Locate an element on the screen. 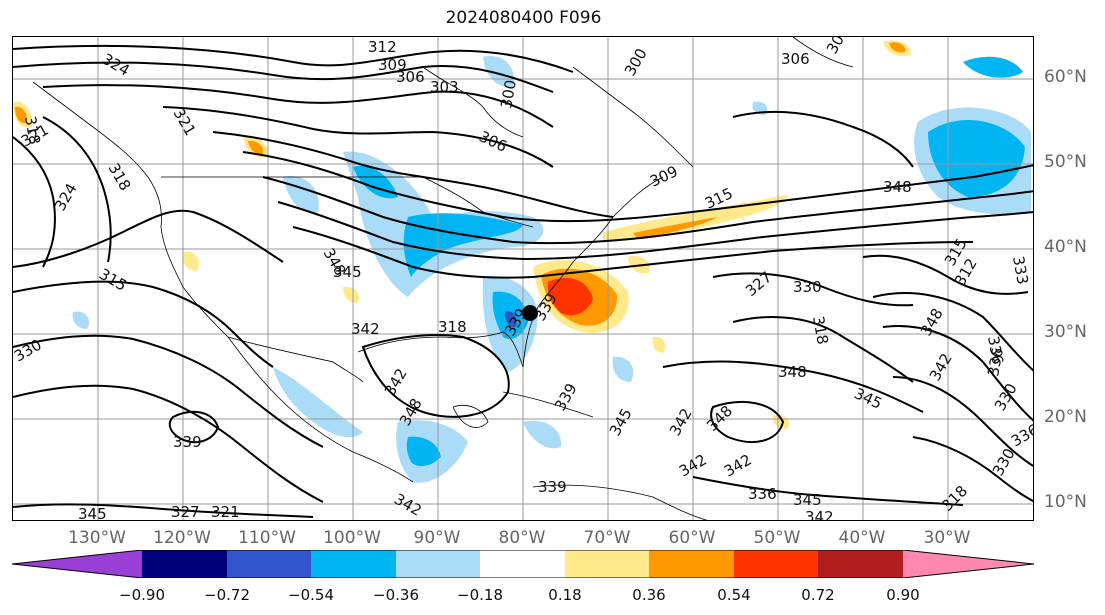  coast-gulf is located at coordinates (440, 349).